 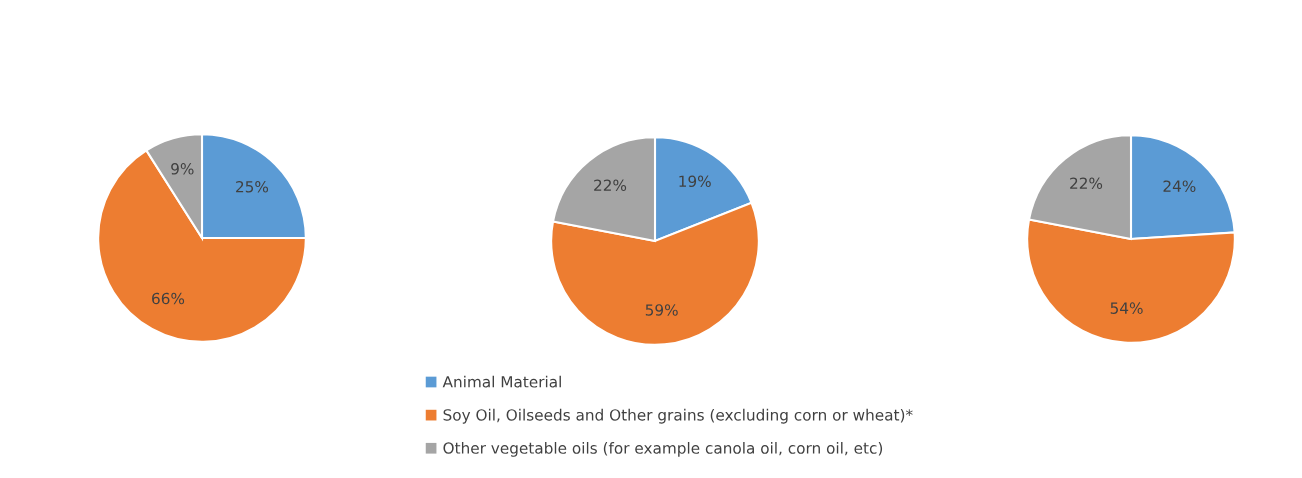 I want to click on data-label: 54%, so click(x=1126, y=308).